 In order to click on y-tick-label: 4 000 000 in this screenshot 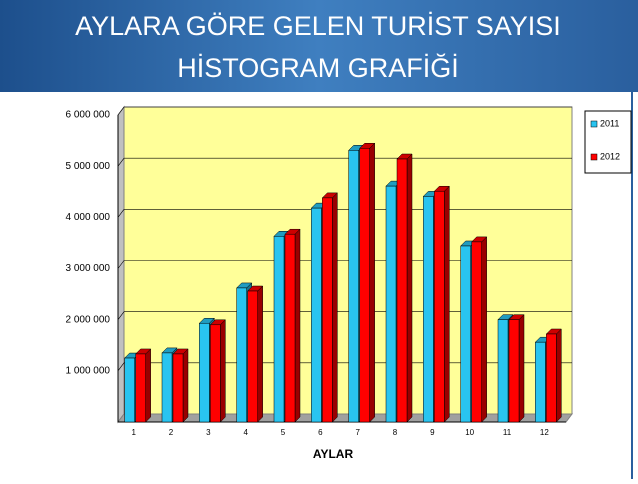, I will do `click(88, 217)`.